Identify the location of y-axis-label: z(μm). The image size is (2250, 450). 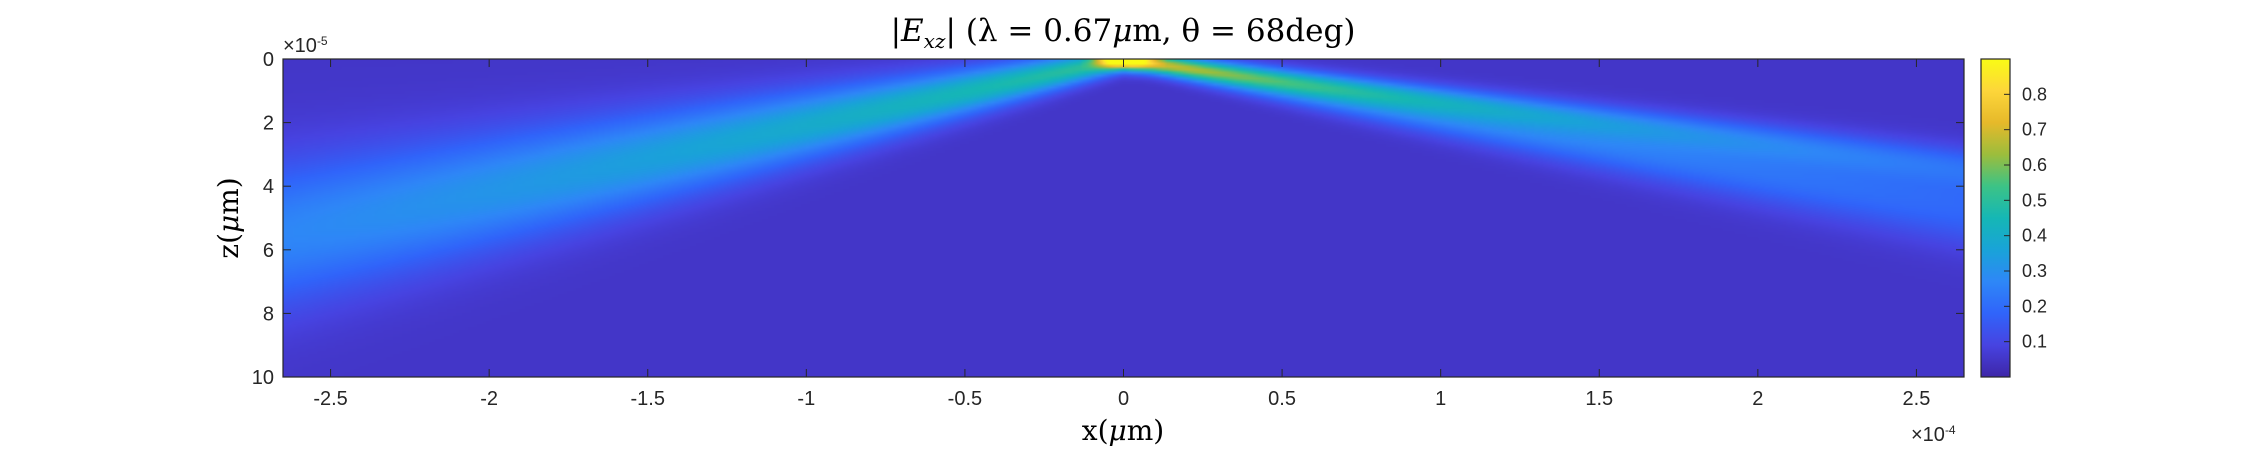
(228, 217).